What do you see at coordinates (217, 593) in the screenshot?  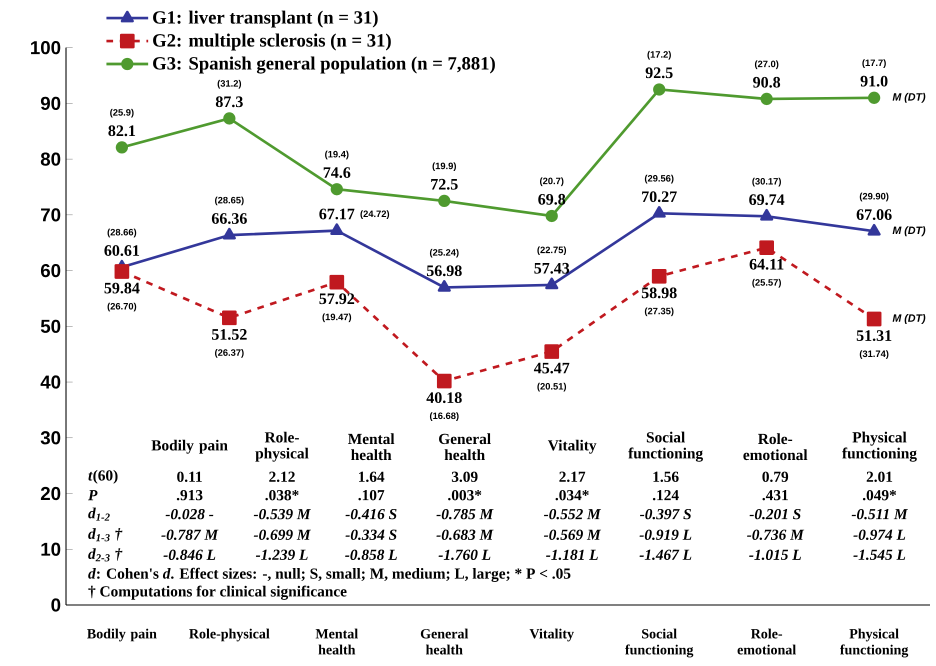 I see `annotation: † Computations for clinical significance` at bounding box center [217, 593].